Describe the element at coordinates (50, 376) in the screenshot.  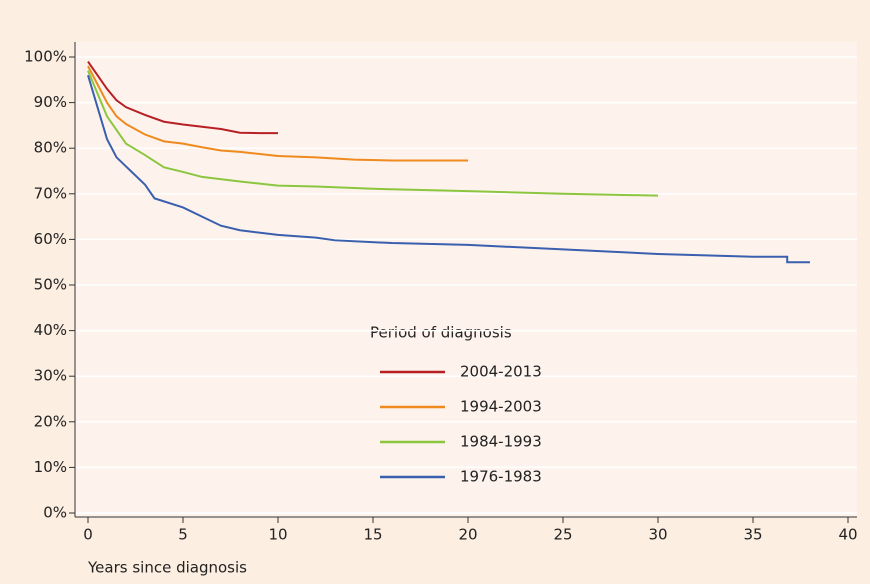
I see `y-tick-label: 30%` at that location.